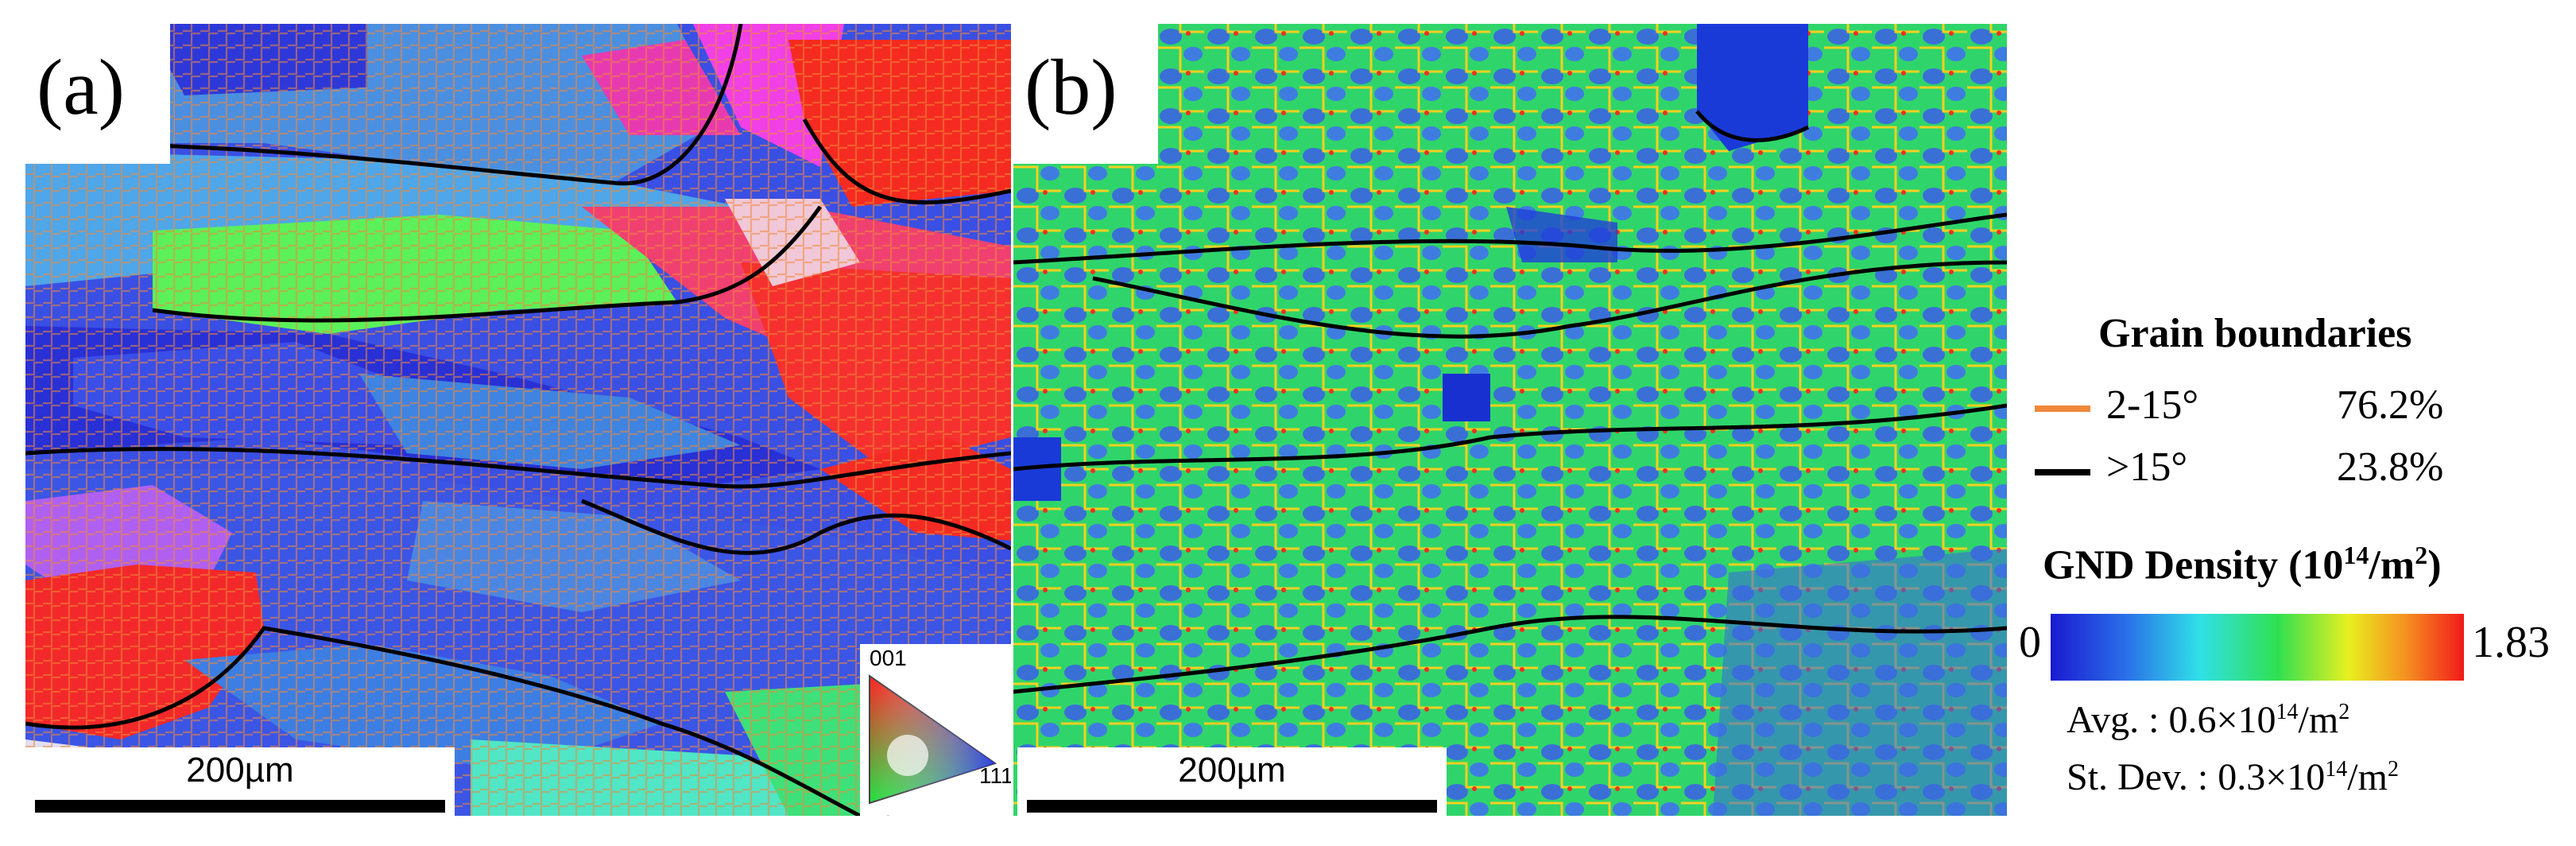 Image resolution: width=2576 pixels, height=846 pixels. I want to click on gnd-average-sup: 14, so click(2287, 712).